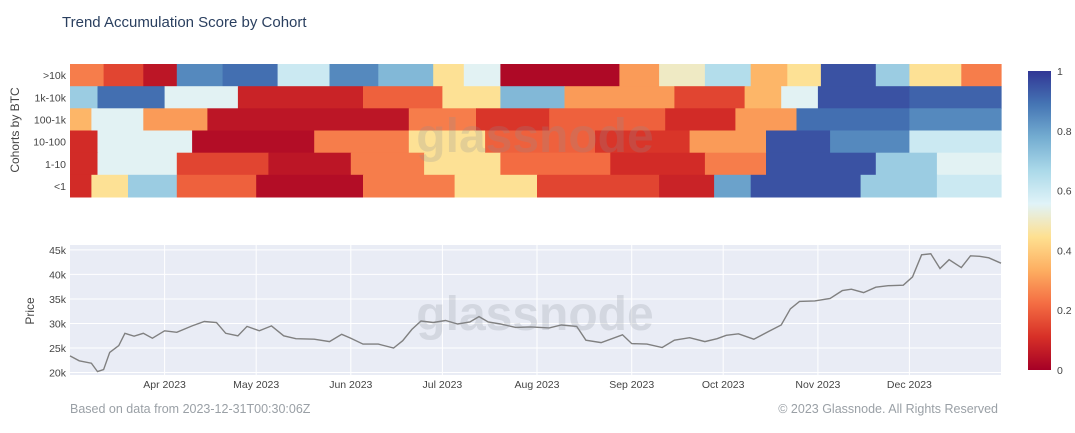  I want to click on watermark-heatmap: glassnode, so click(534, 136).